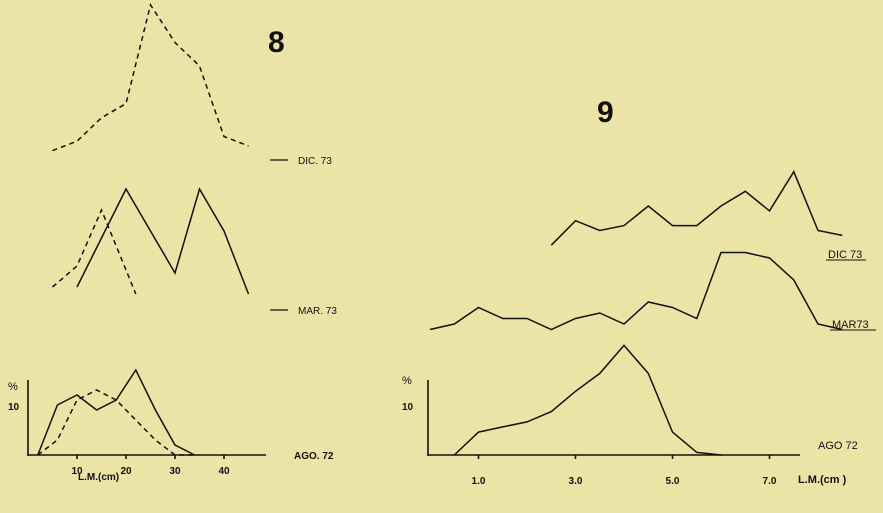 The height and width of the screenshot is (513, 883). What do you see at coordinates (276, 42) in the screenshot?
I see `panel-8-number: 8` at bounding box center [276, 42].